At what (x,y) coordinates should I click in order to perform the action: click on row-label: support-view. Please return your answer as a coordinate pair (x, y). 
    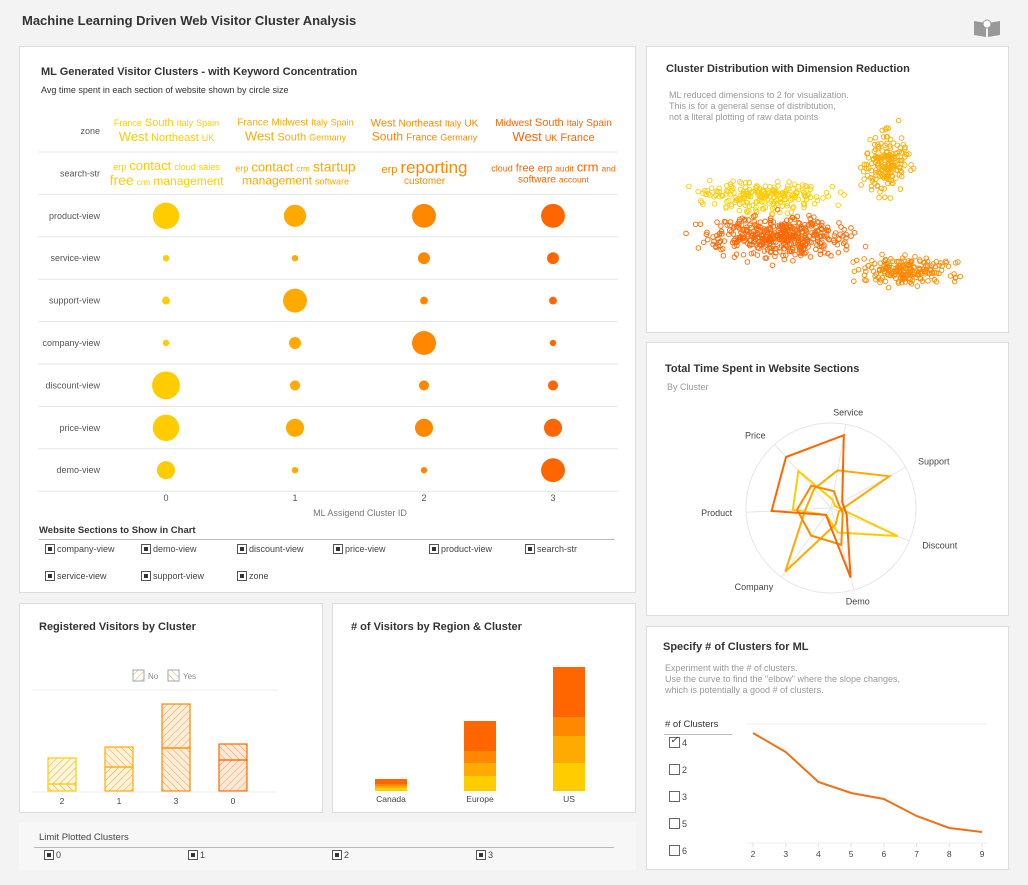
    Looking at the image, I should click on (75, 301).